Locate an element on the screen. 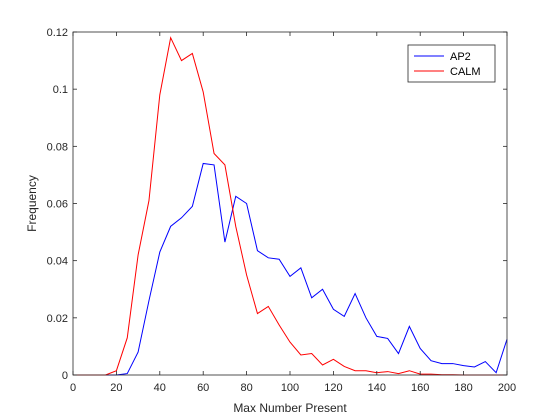 This screenshot has height=420, width=560. y-tick-label: 0.12 is located at coordinates (57, 33).